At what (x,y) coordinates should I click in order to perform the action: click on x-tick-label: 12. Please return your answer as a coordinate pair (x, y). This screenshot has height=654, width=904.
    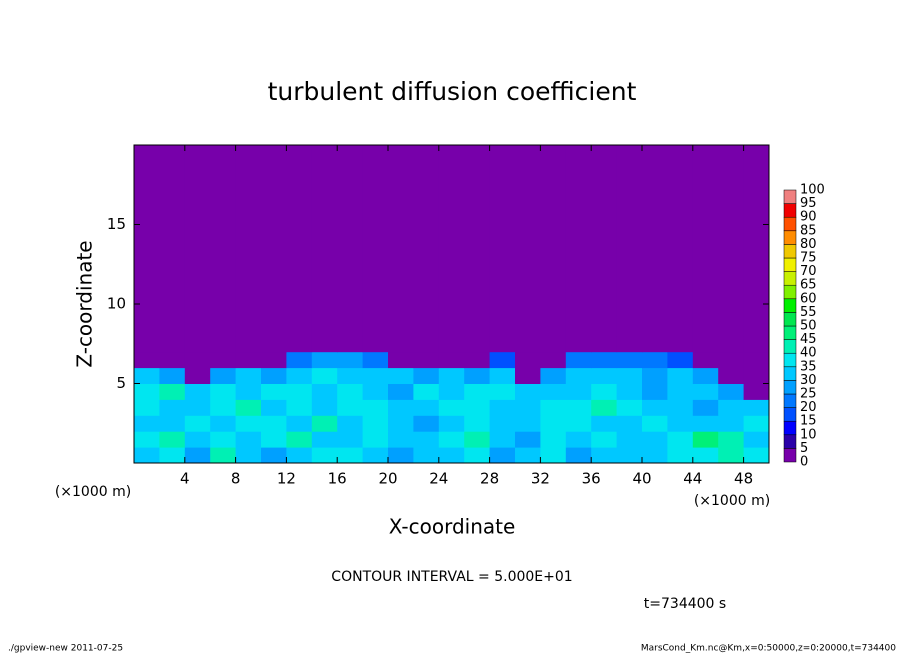
    Looking at the image, I should click on (286, 479).